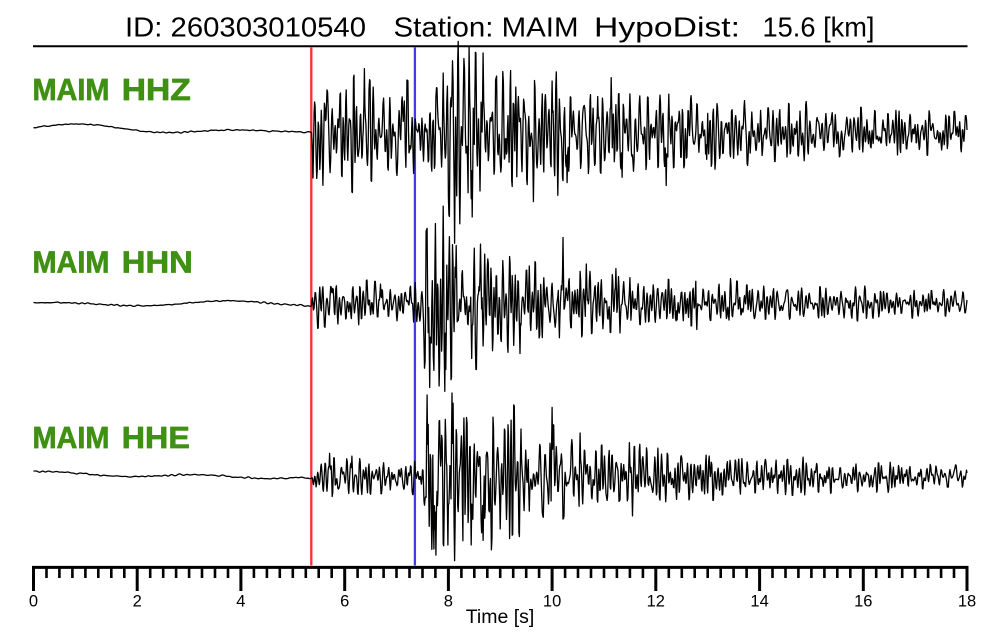 The image size is (1000, 640). Describe the element at coordinates (656, 602) in the screenshot. I see `svg-text: 12` at that location.